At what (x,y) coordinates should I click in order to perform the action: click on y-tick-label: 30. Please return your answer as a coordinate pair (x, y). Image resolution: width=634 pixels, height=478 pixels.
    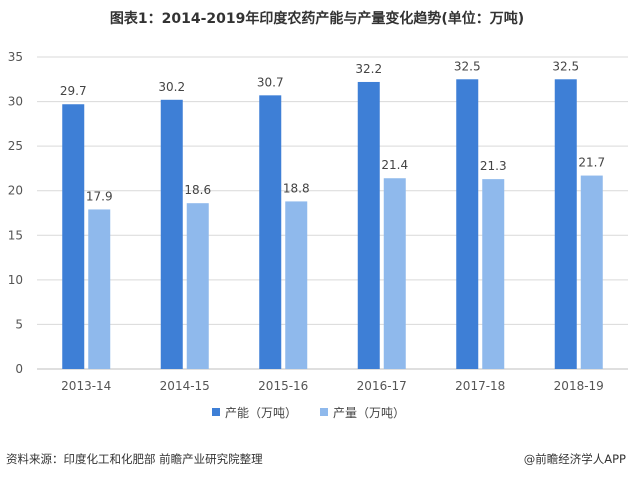
    Looking at the image, I should click on (15, 102).